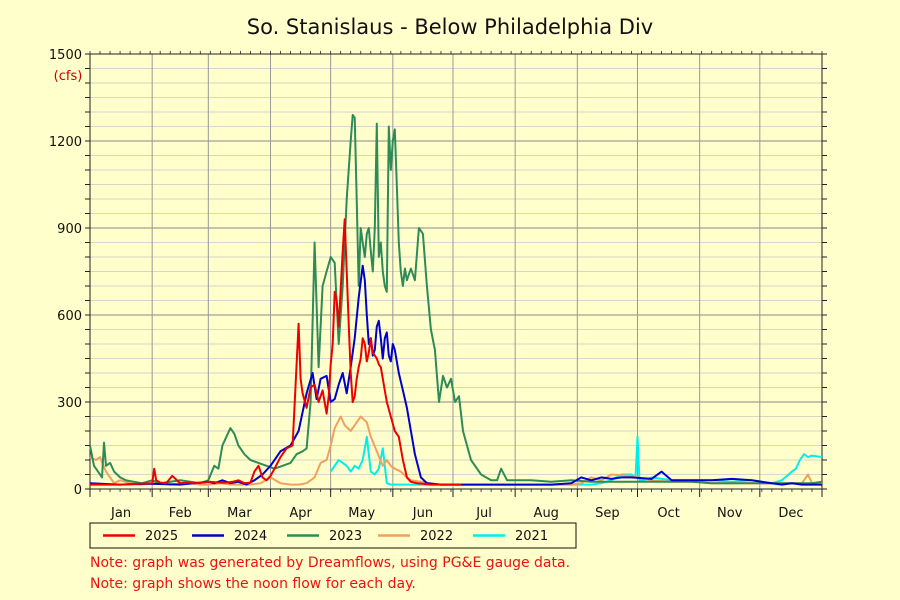 Image resolution: width=900 pixels, height=600 pixels. Describe the element at coordinates (483, 513) in the screenshot. I see `x-tick-label: Jul` at that location.